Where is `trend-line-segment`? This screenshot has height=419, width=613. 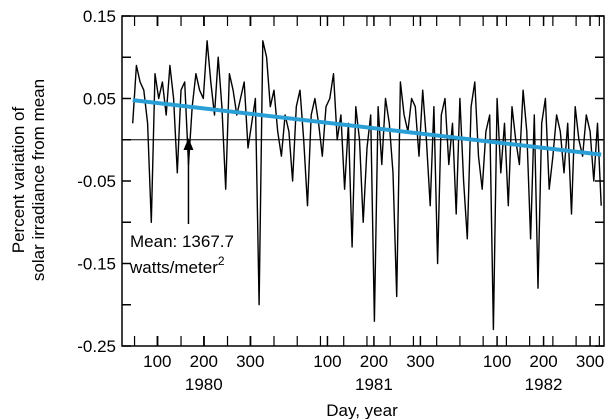
trend-line-segment is located at coordinates (367, 127).